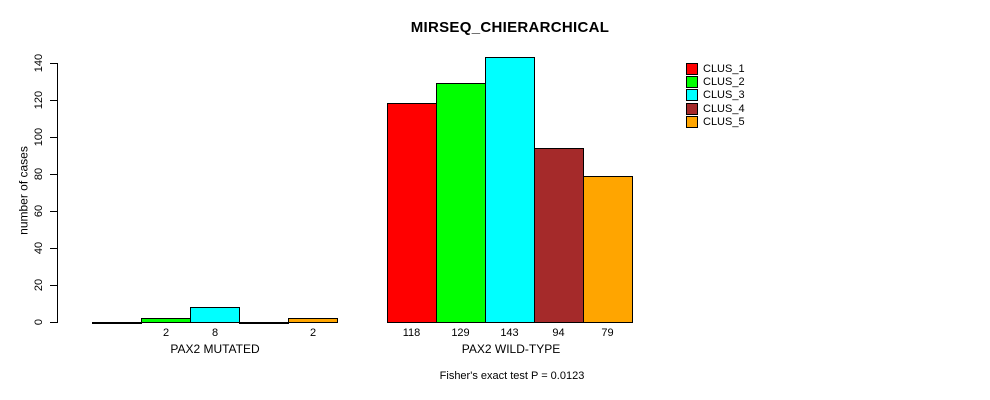  Describe the element at coordinates (460, 202) in the screenshot. I see `bar-clus_2-pax2-wild-type` at that location.